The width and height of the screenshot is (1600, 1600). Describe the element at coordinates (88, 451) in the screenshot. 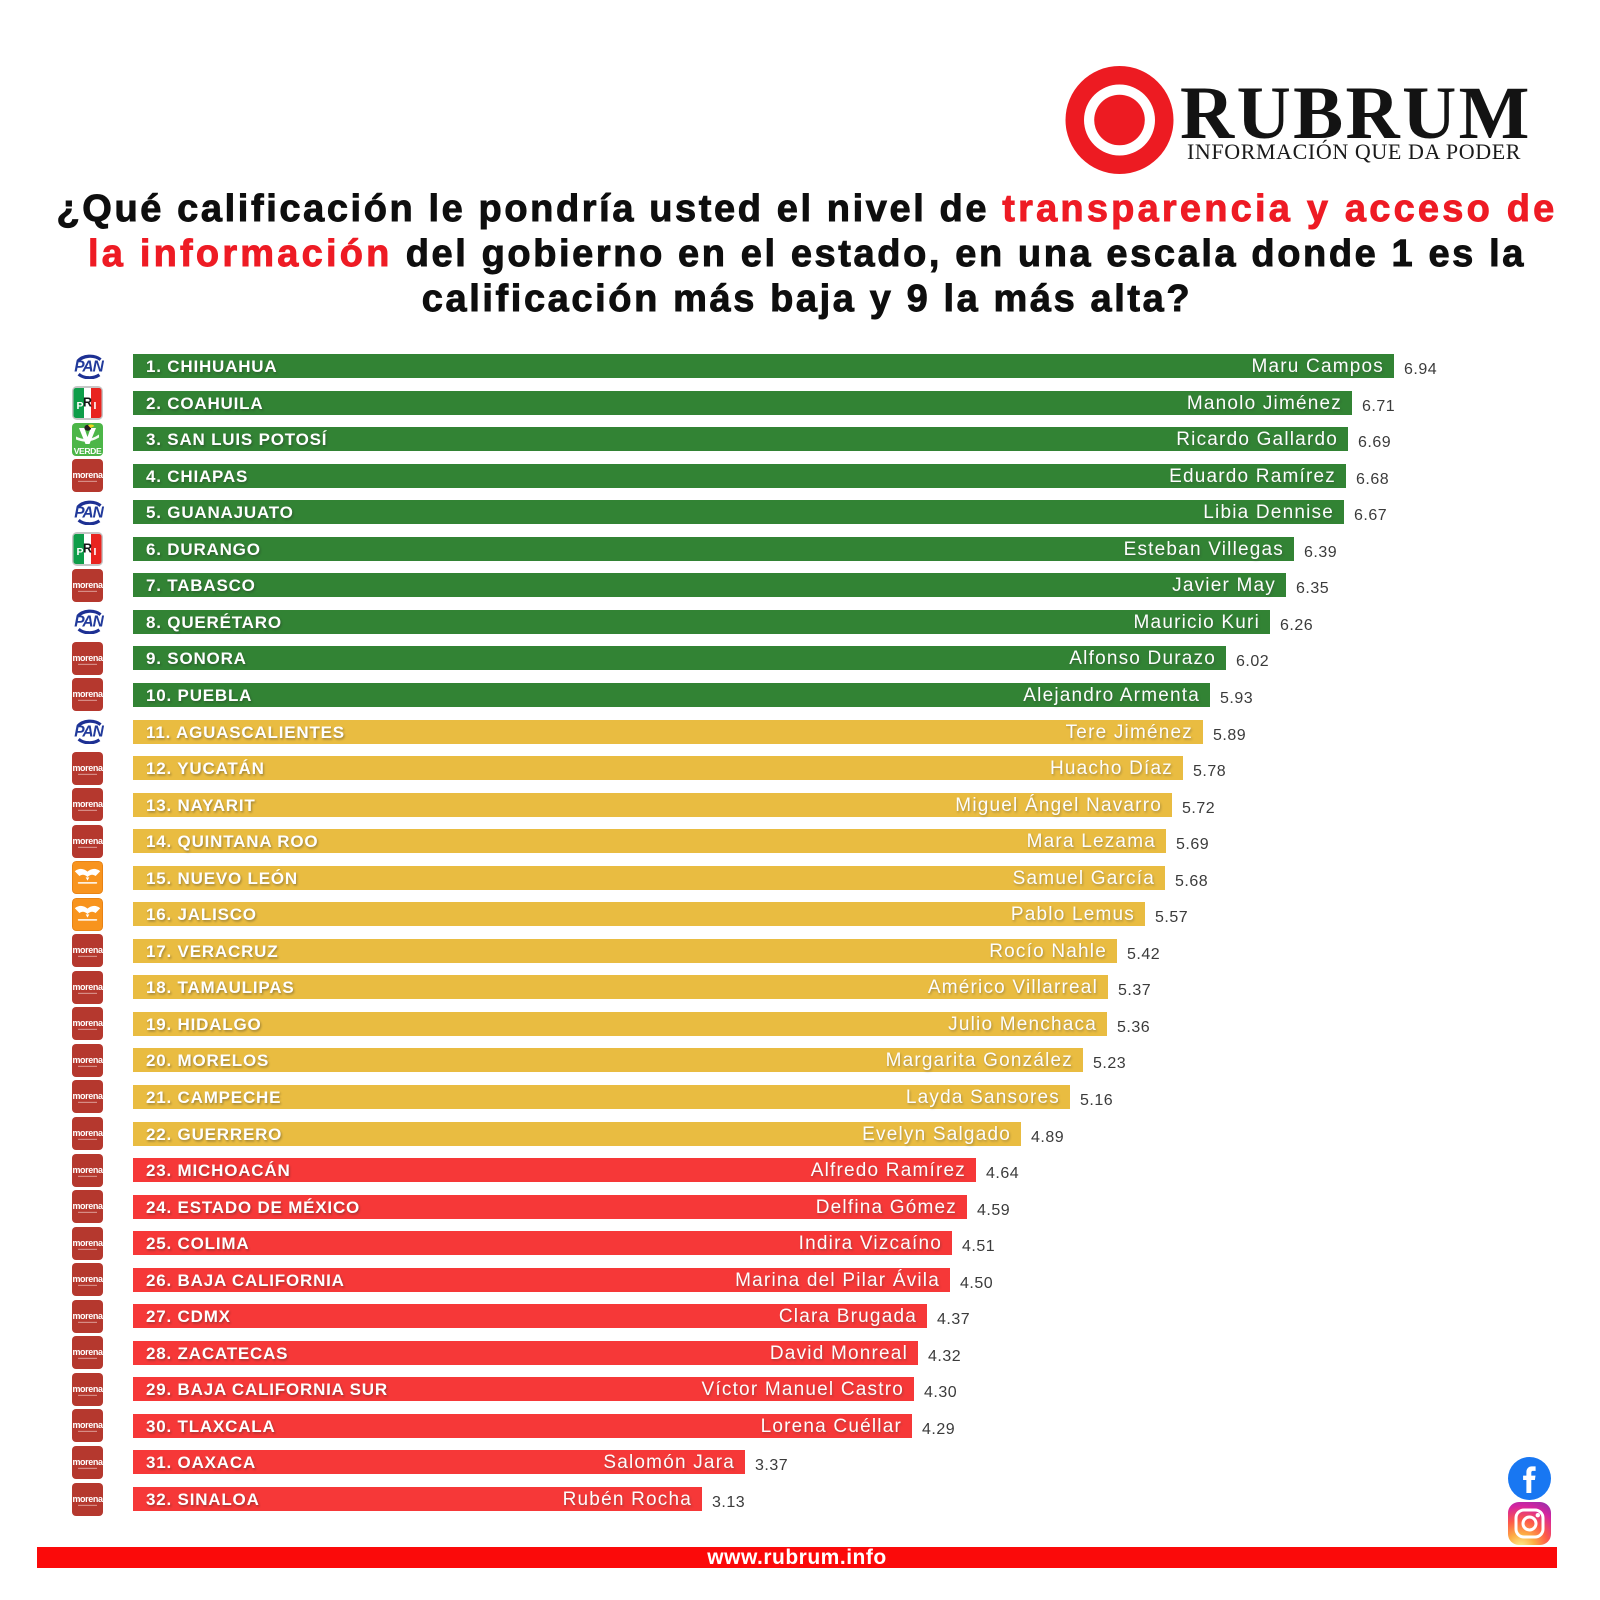

I see `svg-text: VERDE` at that location.